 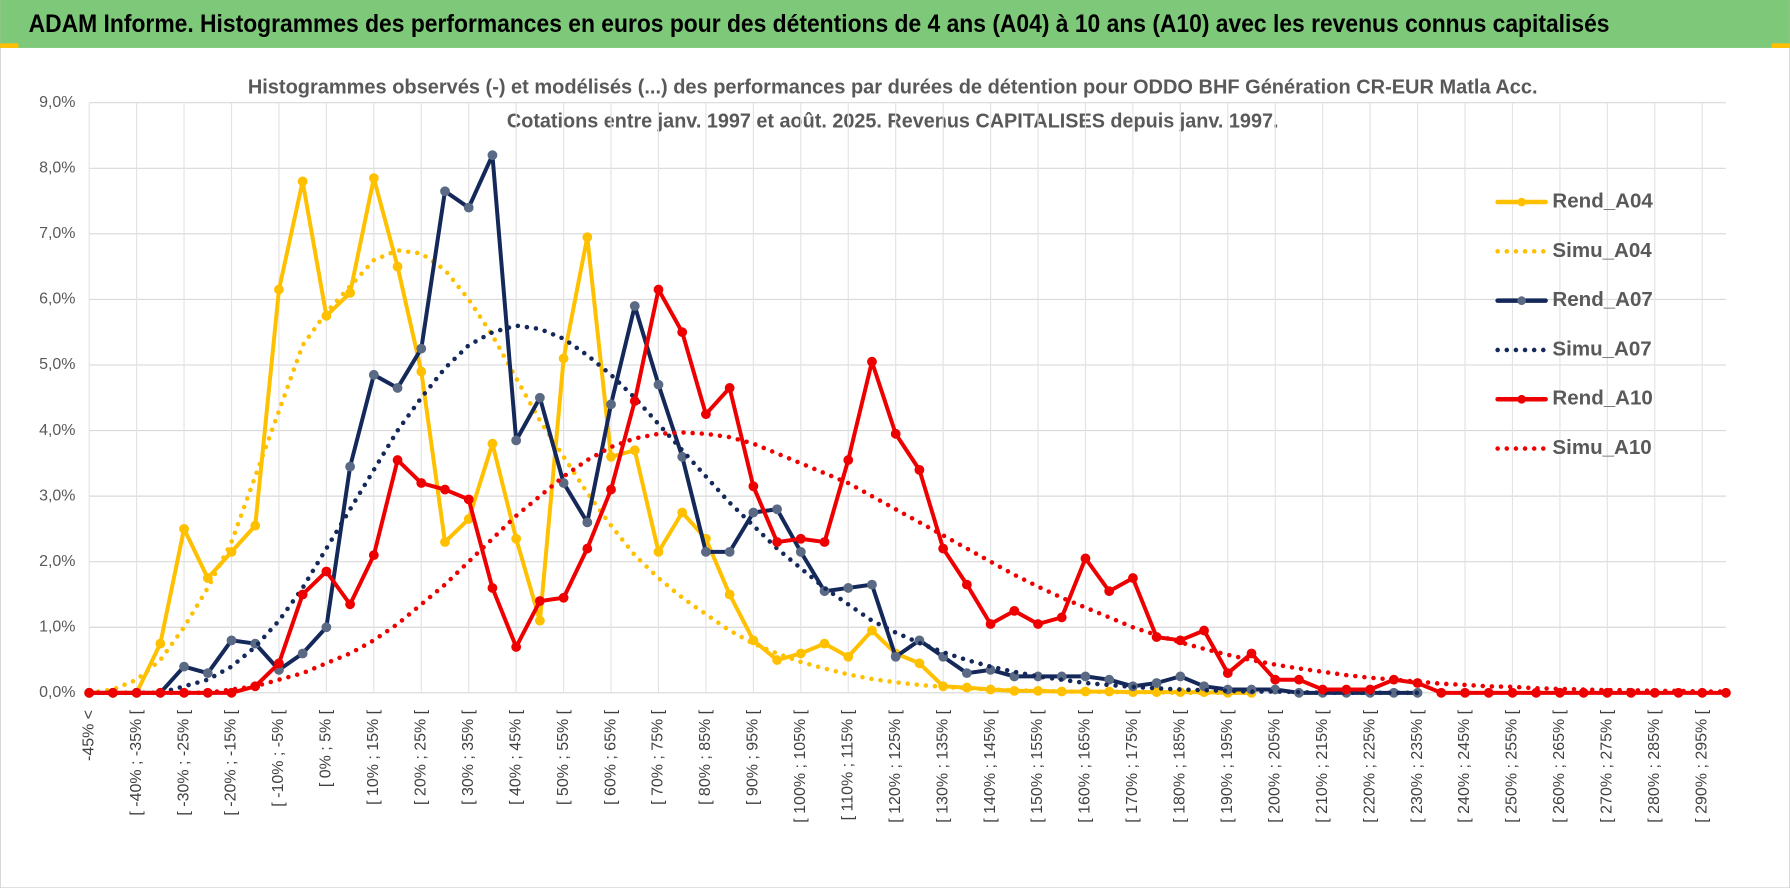 What do you see at coordinates (326, 748) in the screenshot?
I see `x-tick-label: [ 0% ; 5% [` at bounding box center [326, 748].